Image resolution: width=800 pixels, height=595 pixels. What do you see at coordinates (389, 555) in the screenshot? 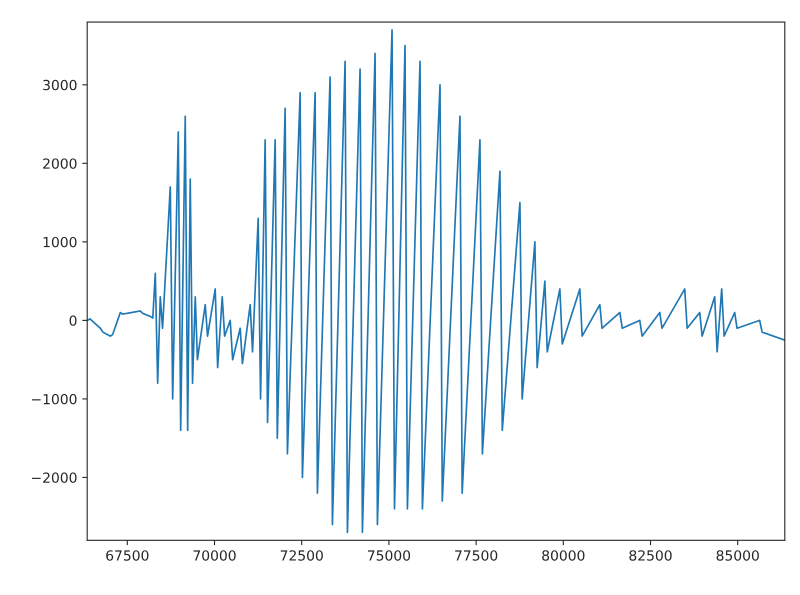
I see `x-tick-label: 75000` at bounding box center [389, 555].